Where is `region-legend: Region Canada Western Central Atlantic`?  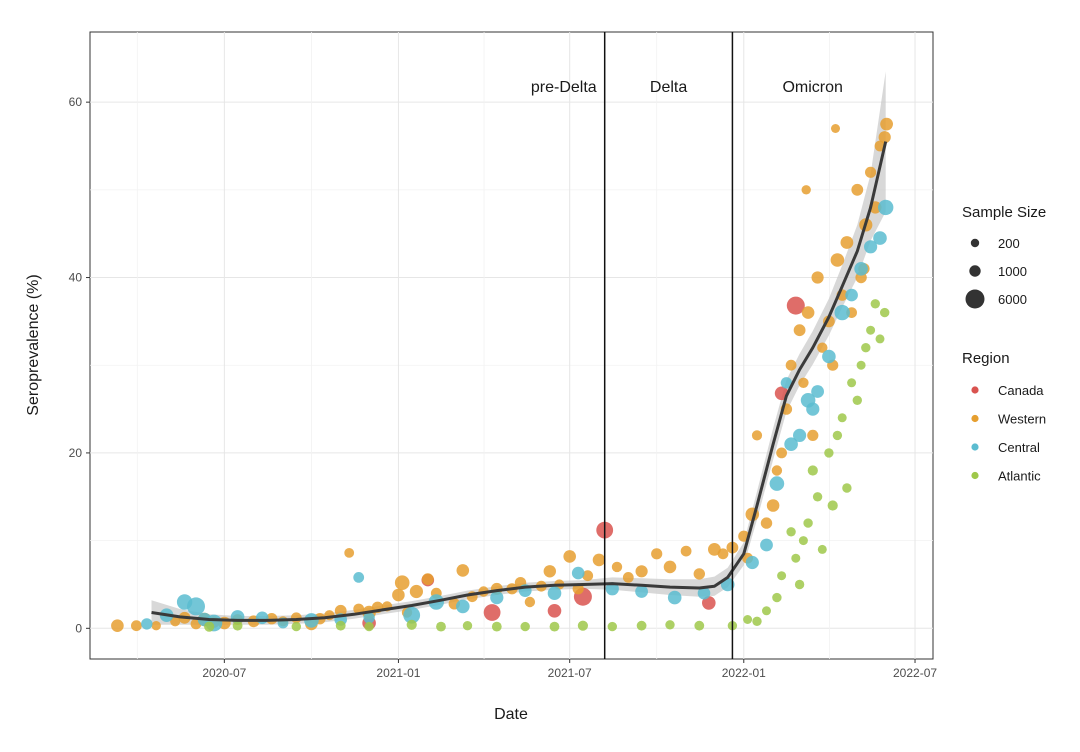
region-legend: Region Canada Western Central Atlantic is located at coordinates (1004, 417).